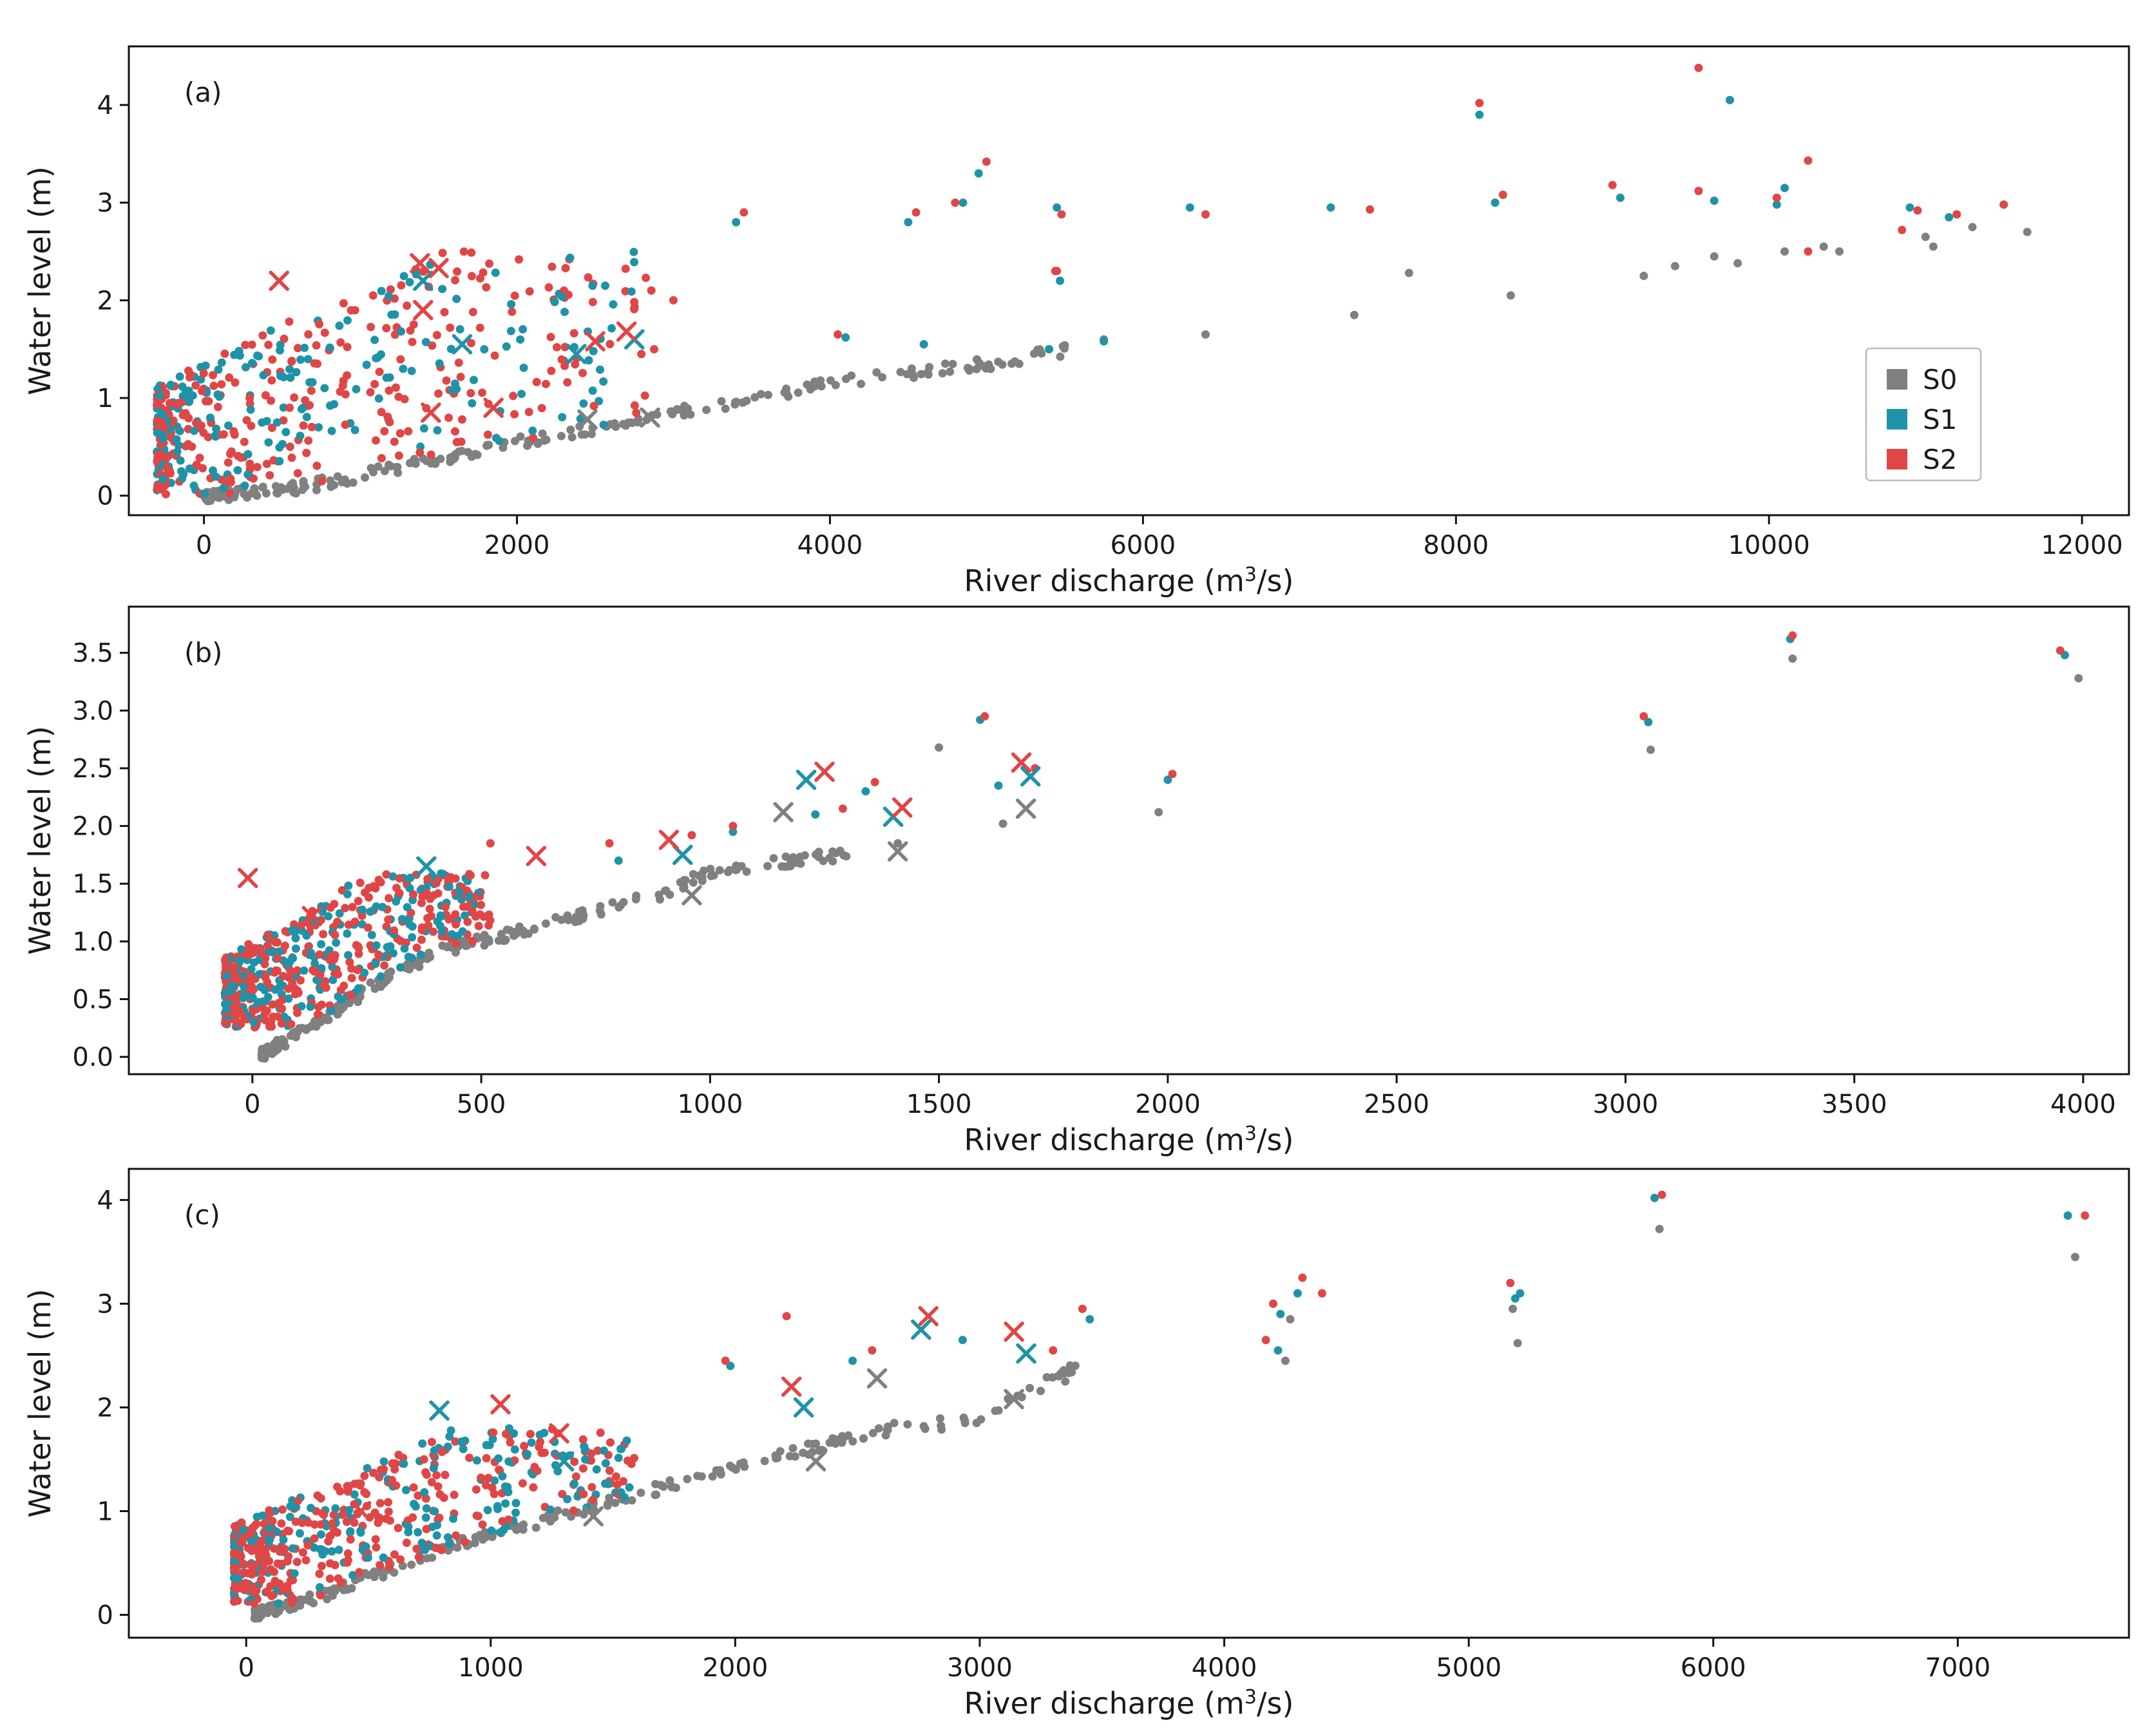  I want to click on x-tick-label: 7000, so click(1957, 1668).